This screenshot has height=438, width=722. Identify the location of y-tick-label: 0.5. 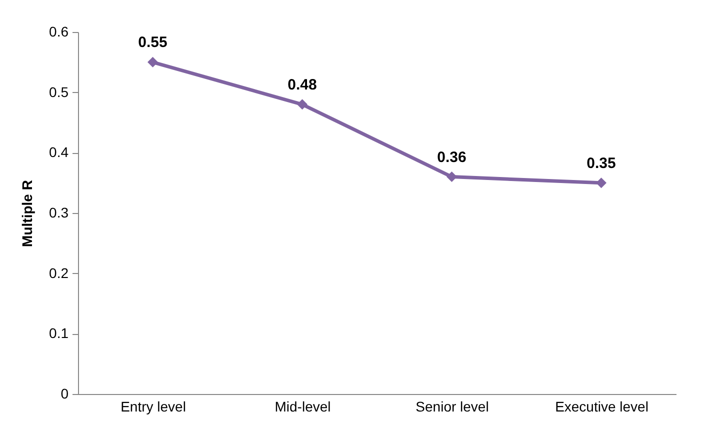
(59, 92).